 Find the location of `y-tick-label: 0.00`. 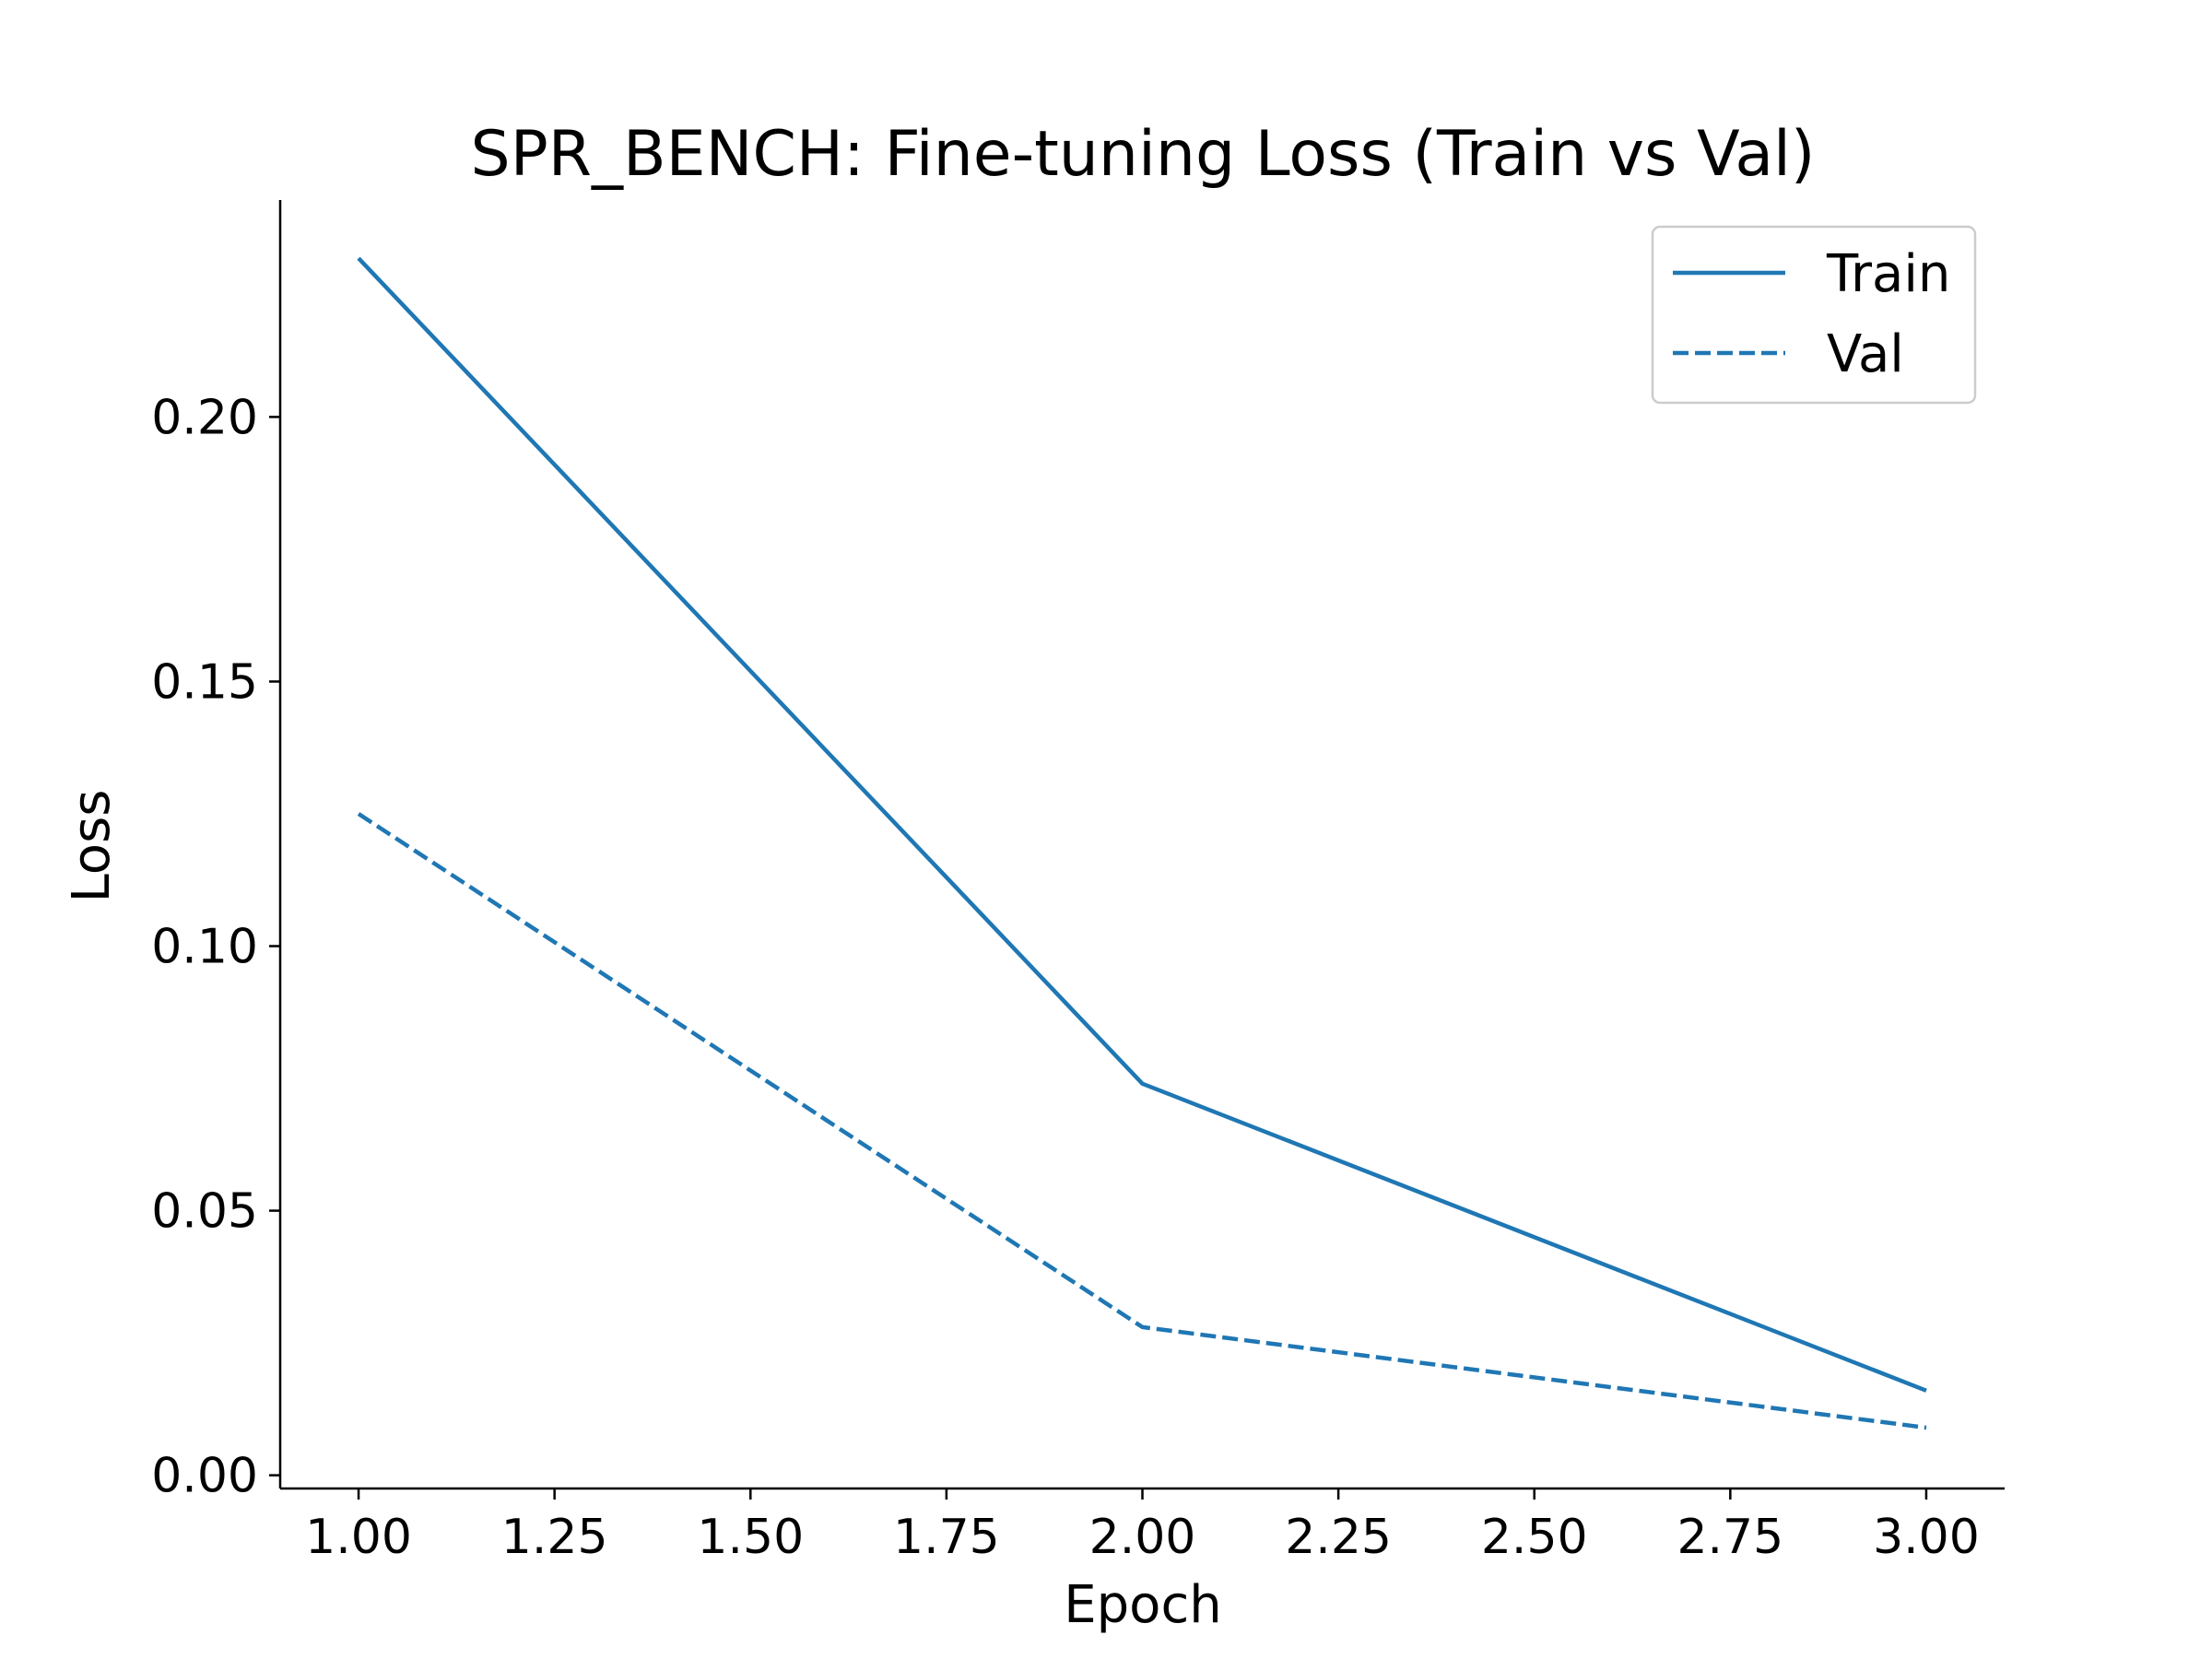

y-tick-label: 0.00 is located at coordinates (204, 1476).